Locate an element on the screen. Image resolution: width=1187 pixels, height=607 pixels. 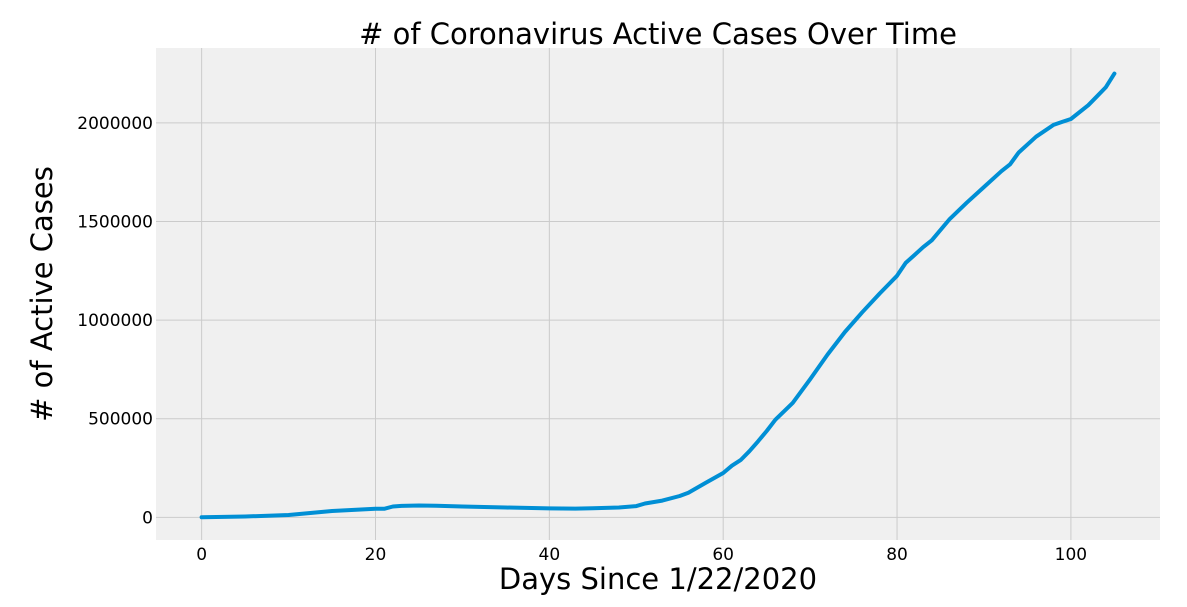
y-axis-label: # of Active Cases is located at coordinates (42, 294).